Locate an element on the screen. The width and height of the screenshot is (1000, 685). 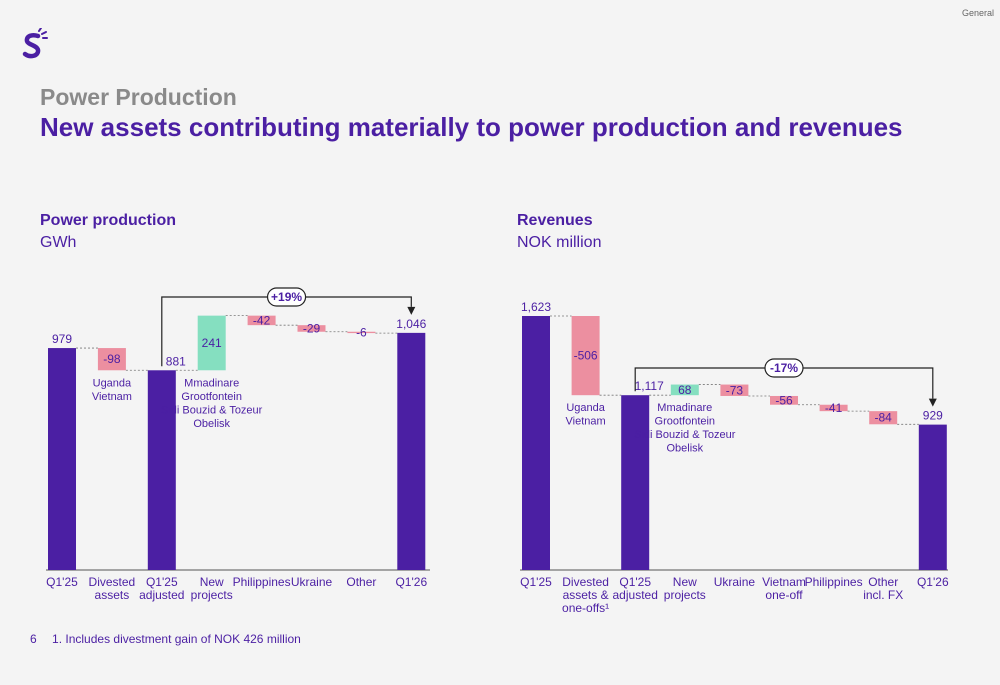
data-label-3: 241 is located at coordinates (212, 343).